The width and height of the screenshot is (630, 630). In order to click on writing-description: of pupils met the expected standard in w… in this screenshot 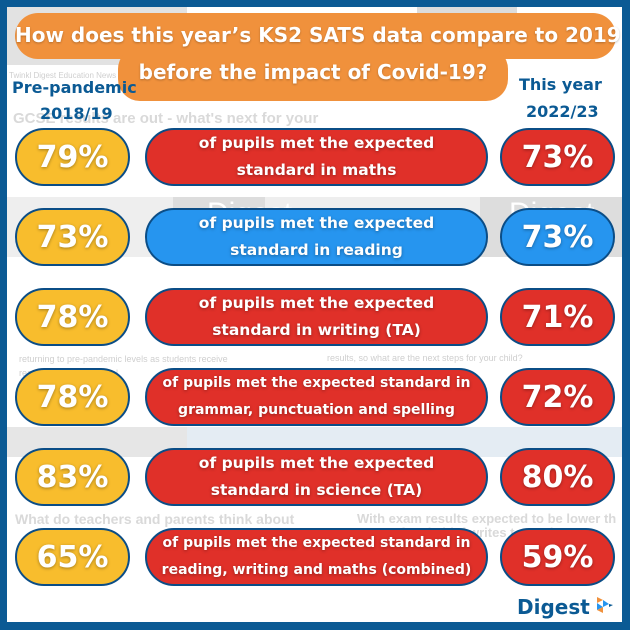, I will do `click(316, 317)`.